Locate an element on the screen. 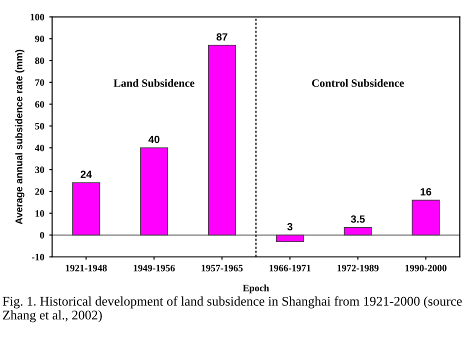  y-tick-label: 100 is located at coordinates (37, 17).